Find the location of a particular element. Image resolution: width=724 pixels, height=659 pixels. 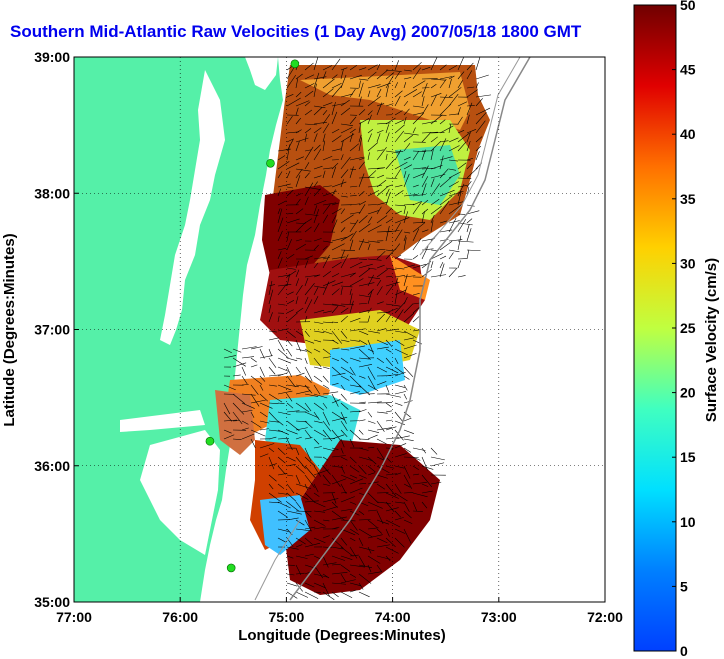

colorbar-label: Surface Velocity (cm/s) is located at coordinates (711, 340).